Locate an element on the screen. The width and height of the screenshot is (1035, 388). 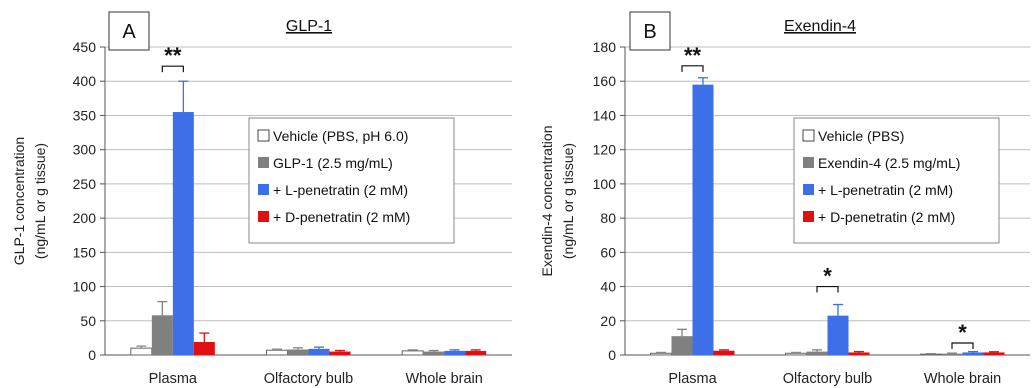
y-axis-label: Exendin-4 concentration is located at coordinates (547, 201).